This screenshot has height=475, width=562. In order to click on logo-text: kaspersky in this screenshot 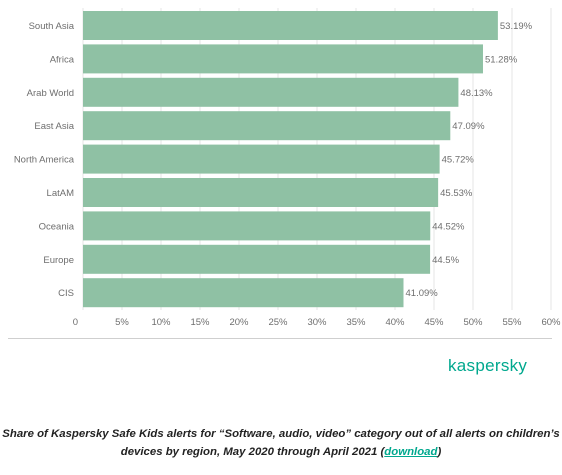, I will do `click(488, 365)`.